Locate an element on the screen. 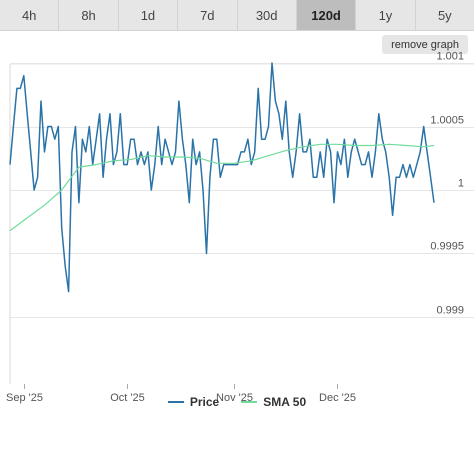 The image size is (474, 455). x-tick-label: Sep '25 is located at coordinates (24, 398).